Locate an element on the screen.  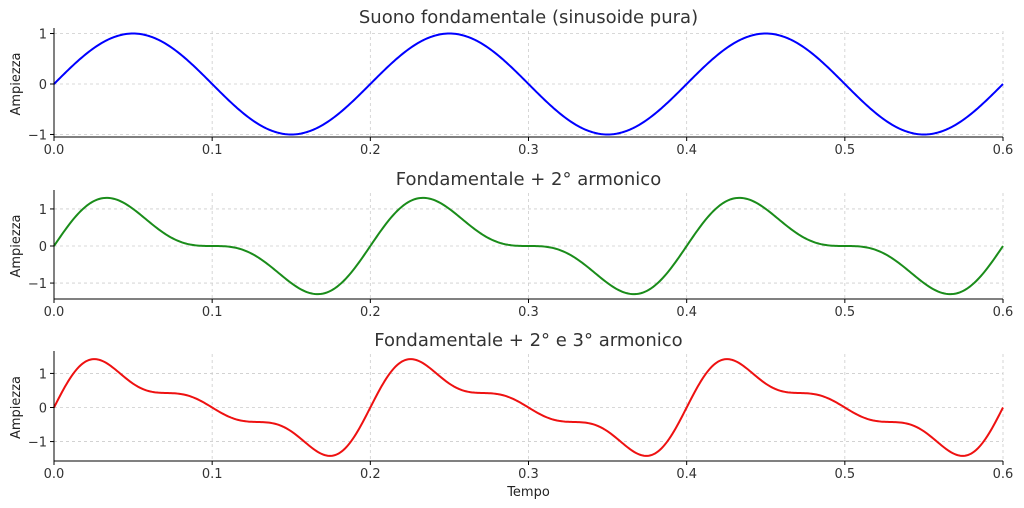
chart-title: Suono fondamentale (sinusoide pura) is located at coordinates (528, 17).